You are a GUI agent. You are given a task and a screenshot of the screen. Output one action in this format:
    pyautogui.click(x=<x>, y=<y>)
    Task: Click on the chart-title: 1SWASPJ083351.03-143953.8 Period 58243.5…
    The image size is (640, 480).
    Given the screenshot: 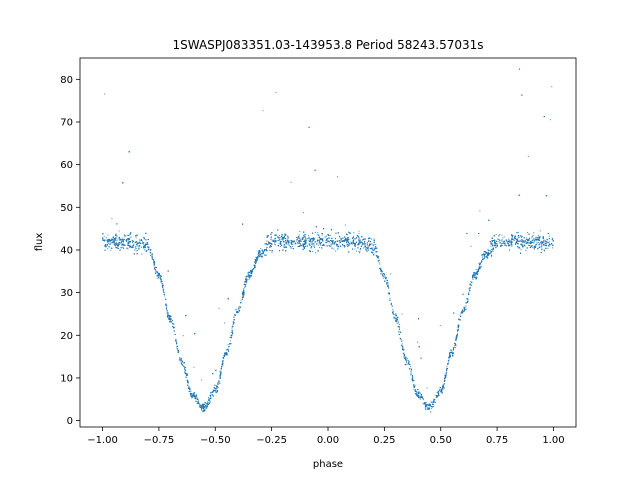 What is the action you would take?
    pyautogui.click(x=327, y=45)
    